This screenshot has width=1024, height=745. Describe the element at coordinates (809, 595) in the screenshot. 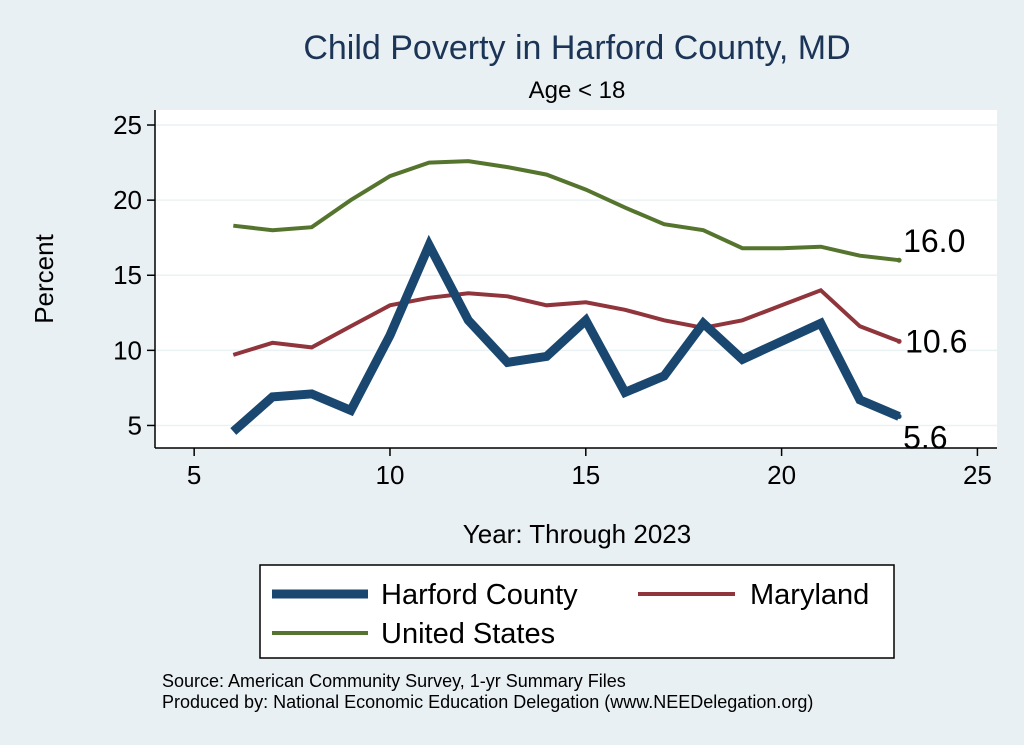

I see `legend-label-maryland: Maryland` at that location.